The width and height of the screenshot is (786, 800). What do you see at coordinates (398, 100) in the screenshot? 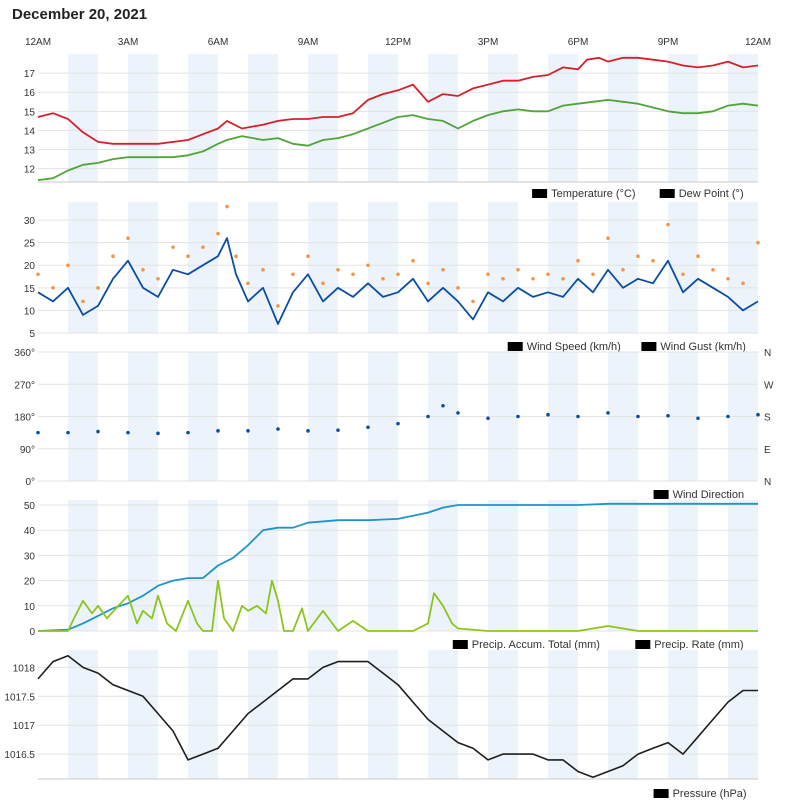
I see `temperature-line` at bounding box center [398, 100].